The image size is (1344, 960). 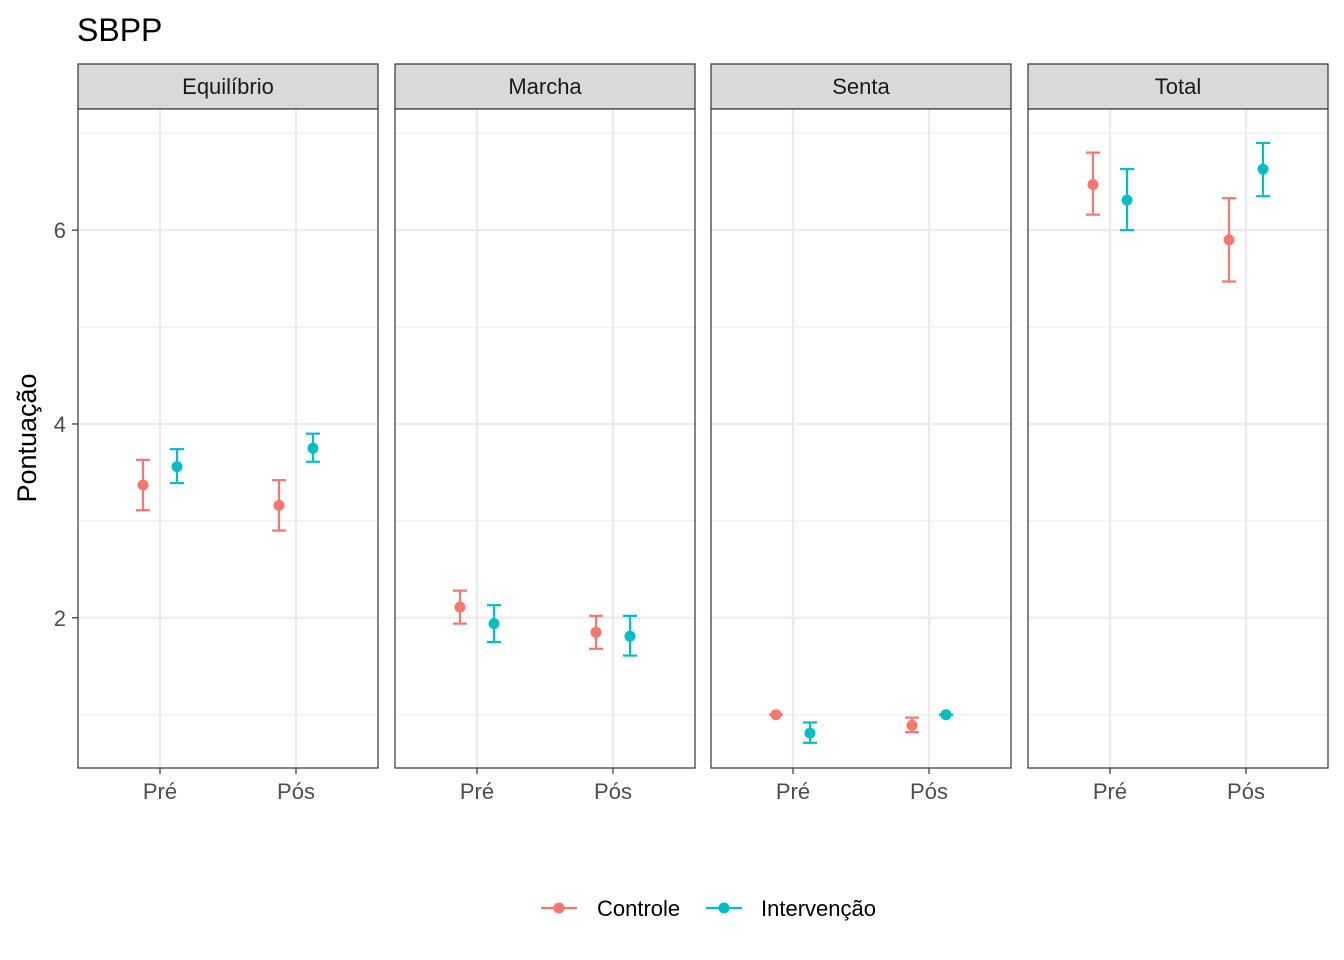 What do you see at coordinates (638, 908) in the screenshot?
I see `legend-label: Controle` at bounding box center [638, 908].